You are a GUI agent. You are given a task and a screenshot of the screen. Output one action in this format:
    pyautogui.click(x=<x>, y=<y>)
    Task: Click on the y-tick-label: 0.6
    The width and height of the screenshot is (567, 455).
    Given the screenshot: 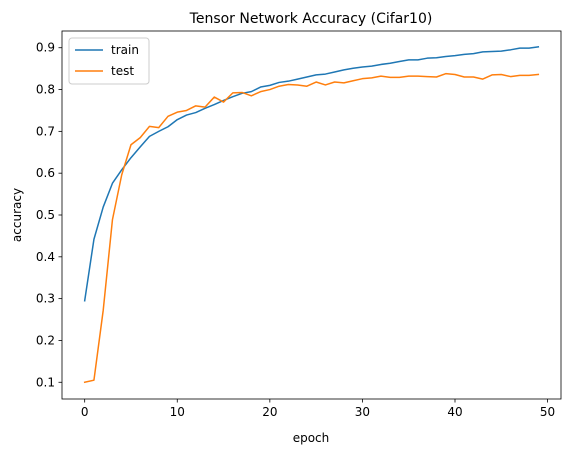 What is the action you would take?
    pyautogui.click(x=45, y=173)
    